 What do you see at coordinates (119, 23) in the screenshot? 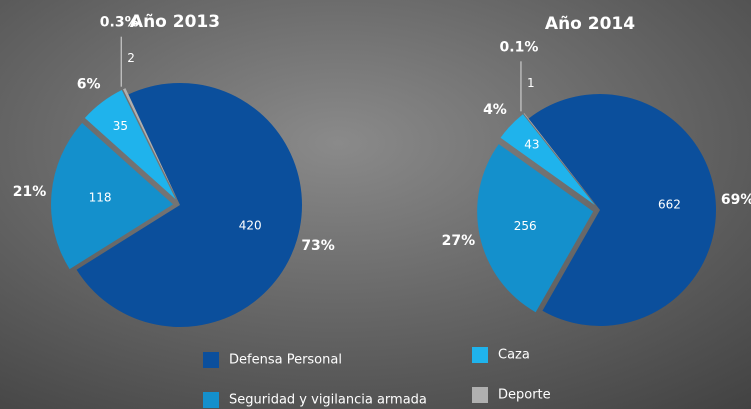
I see `slice-percent: 0.3%` at bounding box center [119, 23].